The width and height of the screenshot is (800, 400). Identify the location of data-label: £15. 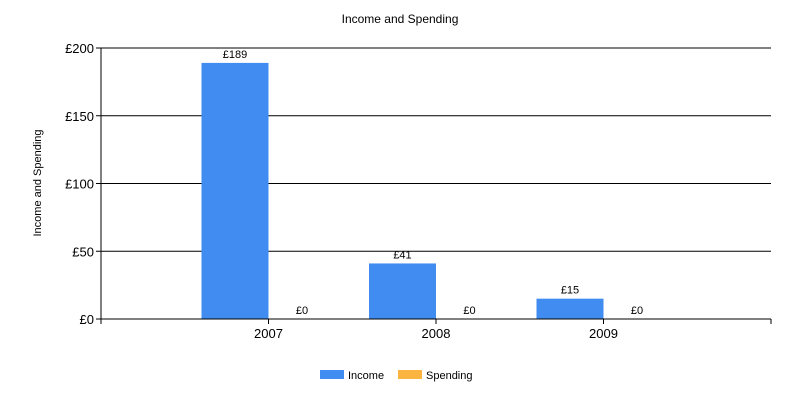
(570, 291).